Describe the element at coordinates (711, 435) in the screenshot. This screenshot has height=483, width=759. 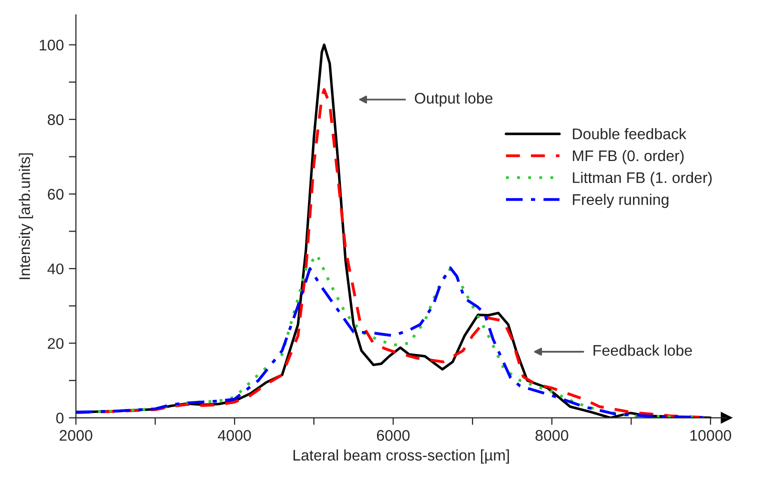
I see `x-tick-label: 10000` at that location.